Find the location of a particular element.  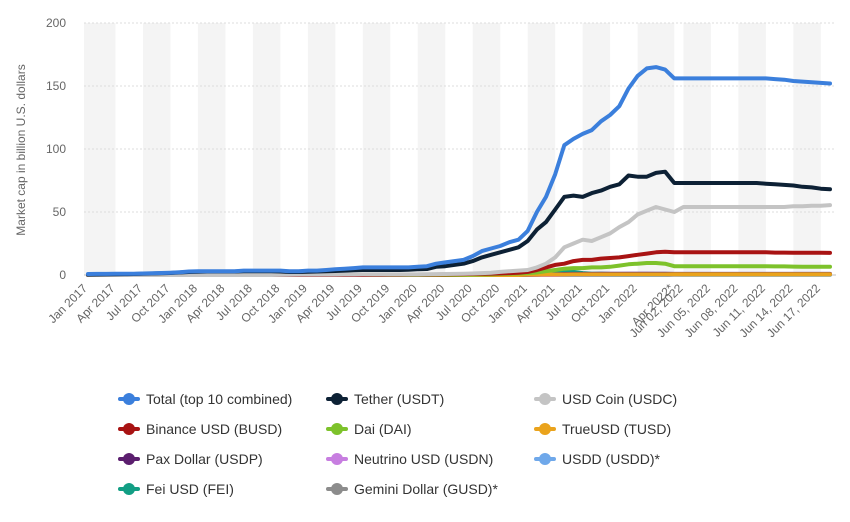

legend-item: Binance USD (BUSD) is located at coordinates (222, 429).